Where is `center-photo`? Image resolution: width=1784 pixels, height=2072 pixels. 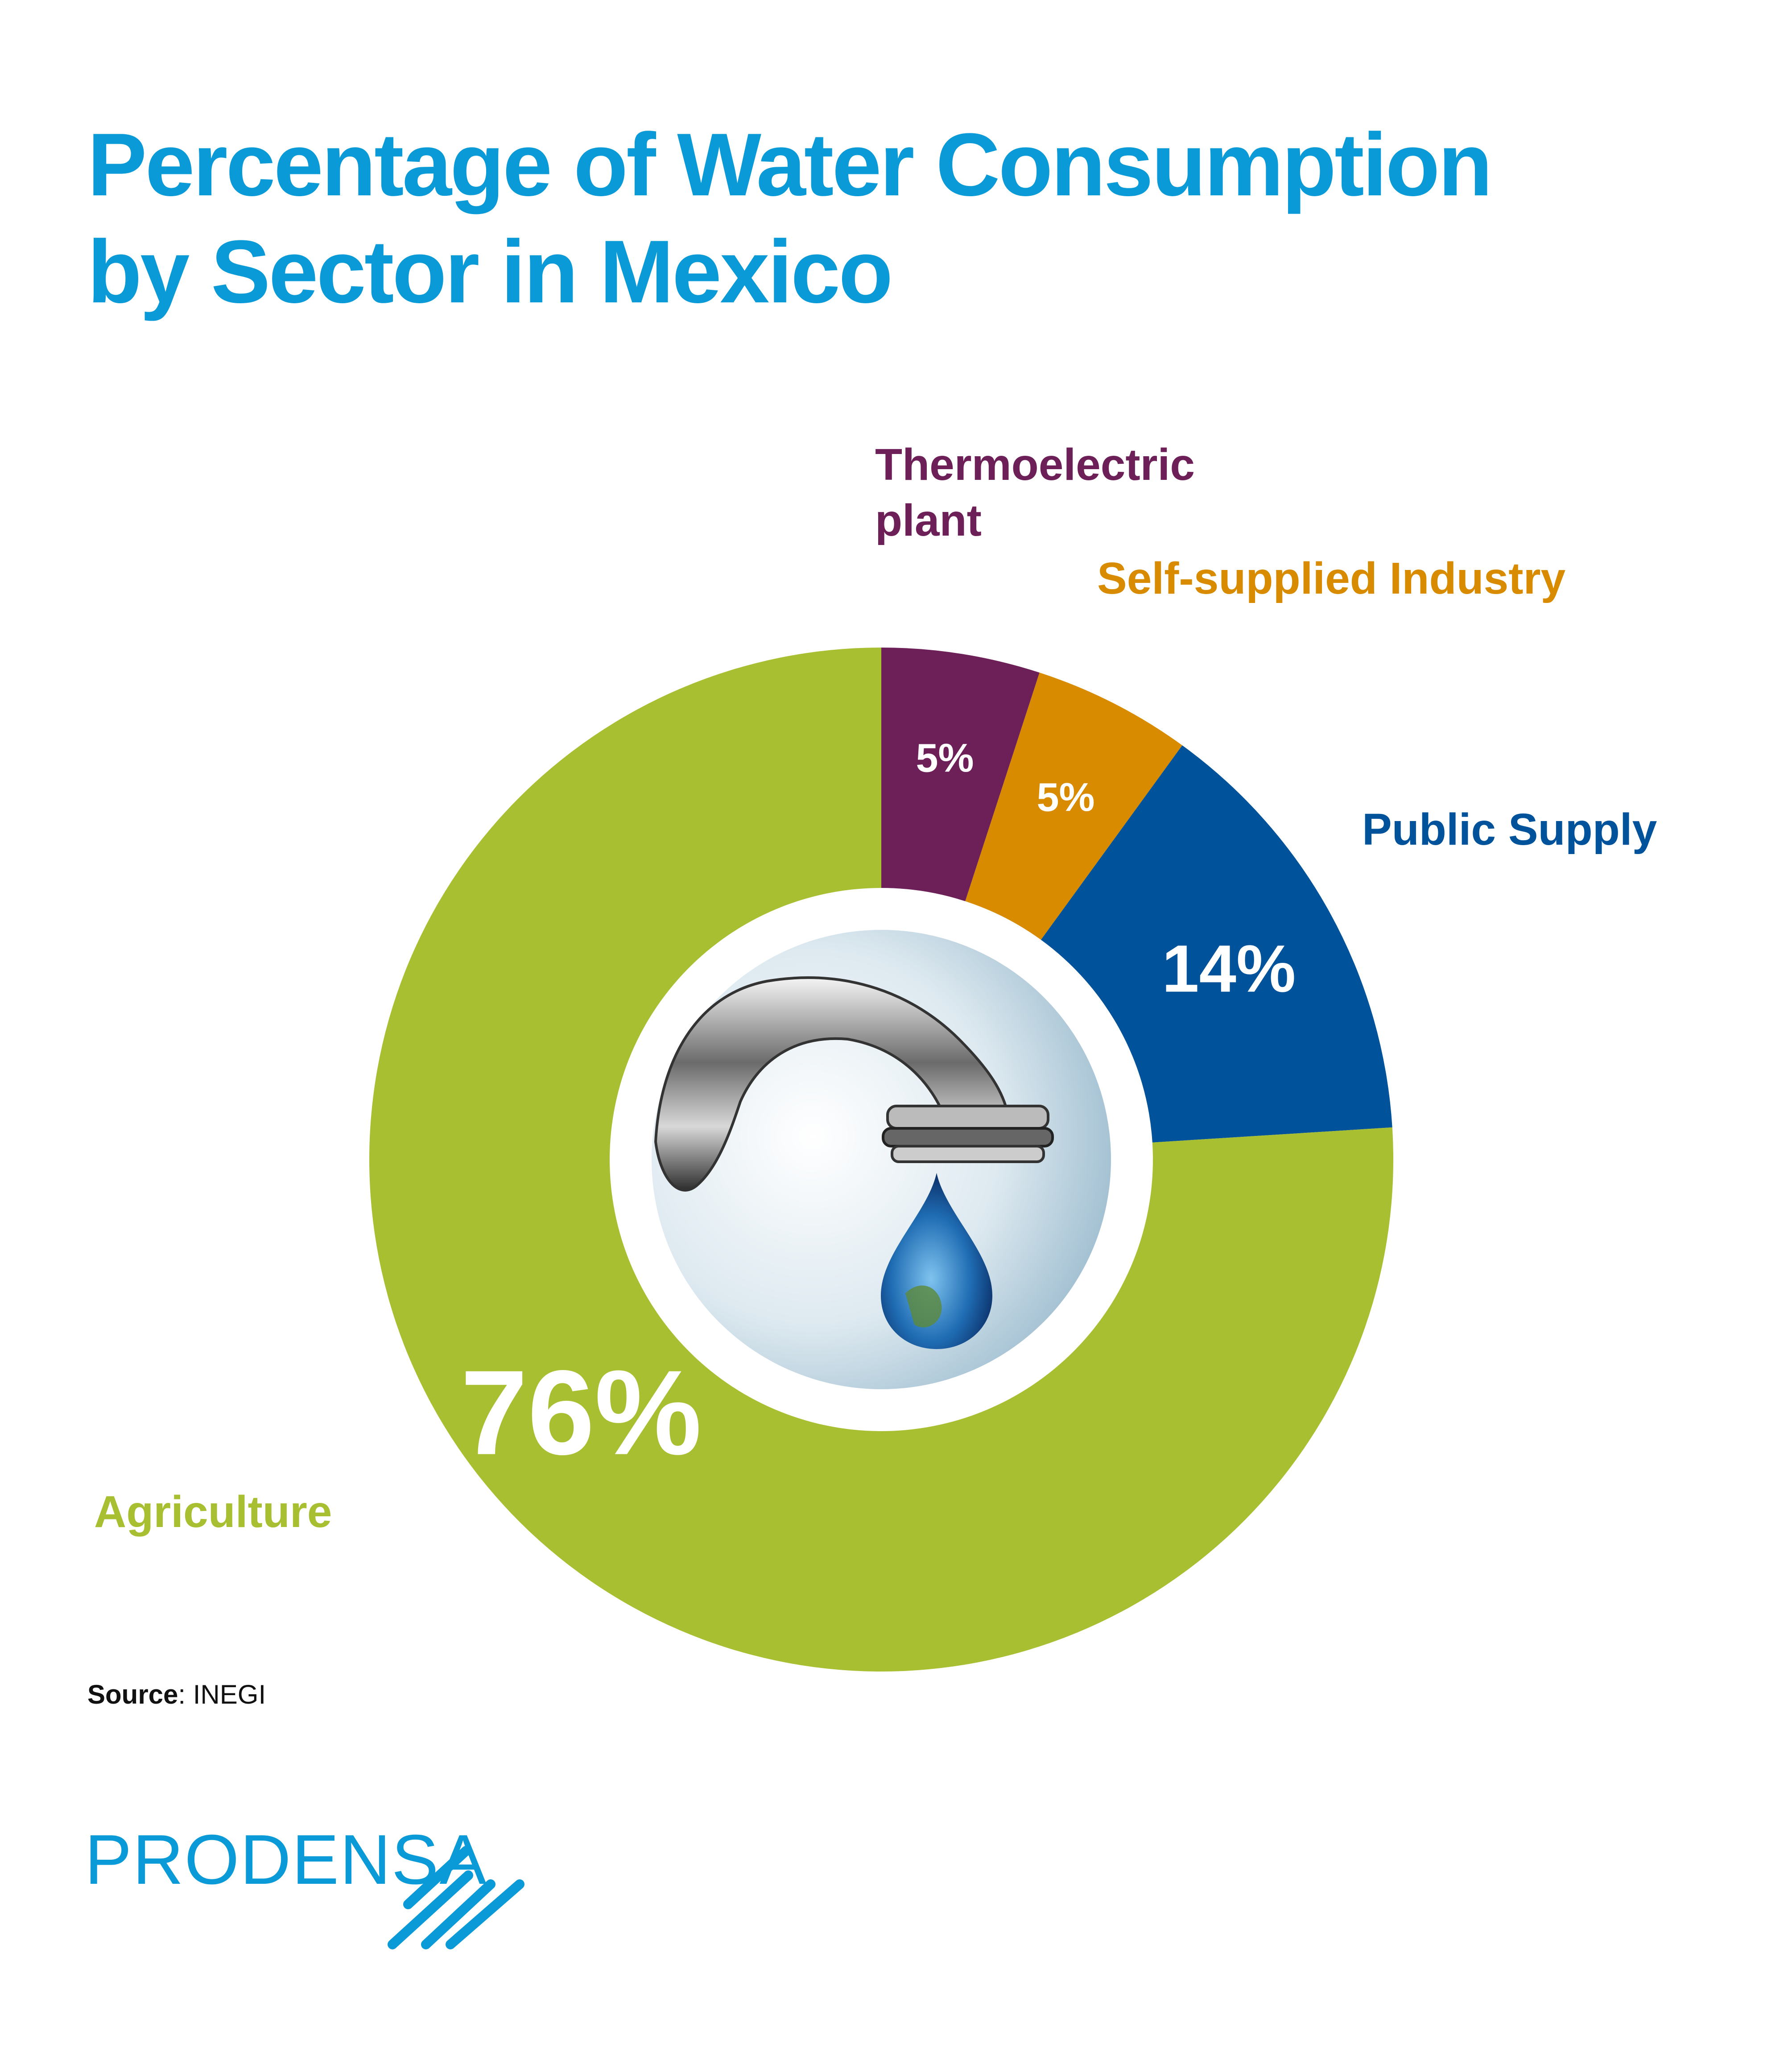
center-photo is located at coordinates (881, 1160).